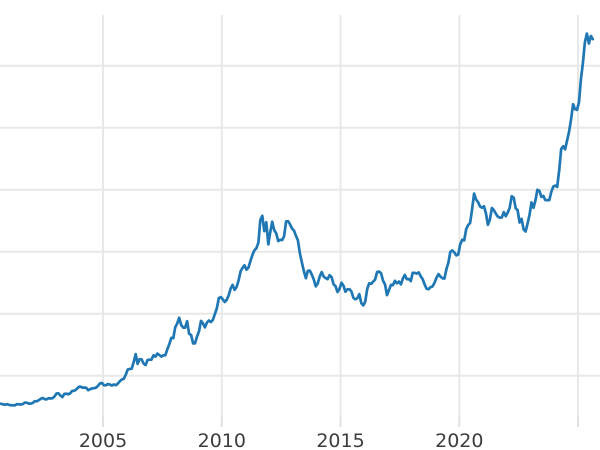 This screenshot has height=450, width=600. What do you see at coordinates (459, 440) in the screenshot?
I see `x-tick-label: 2020` at bounding box center [459, 440].